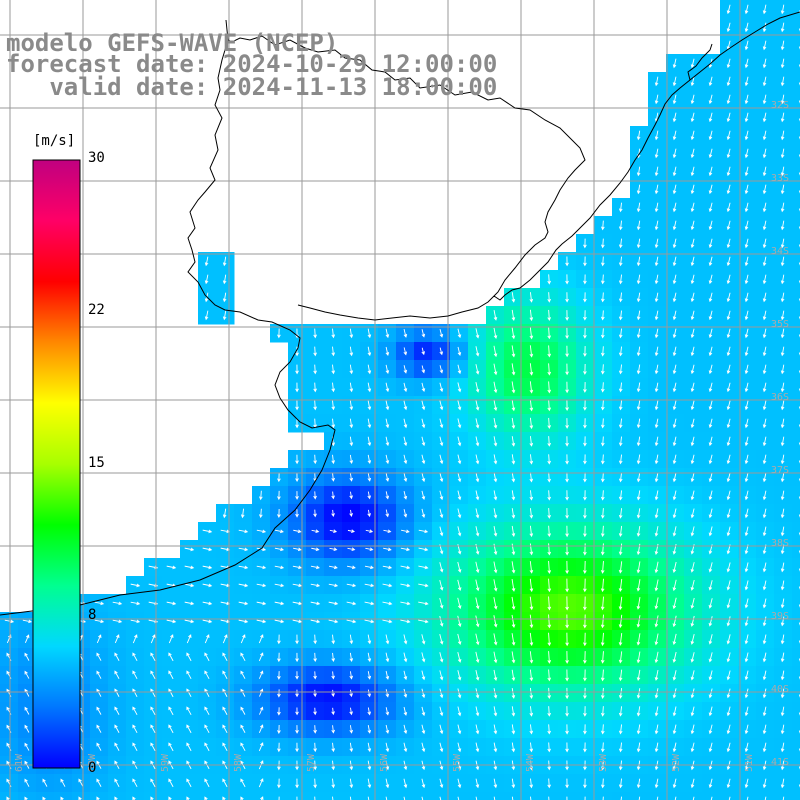 This screenshot has width=800, height=800. I want to click on longitude-label: 54W, so click(530, 762).